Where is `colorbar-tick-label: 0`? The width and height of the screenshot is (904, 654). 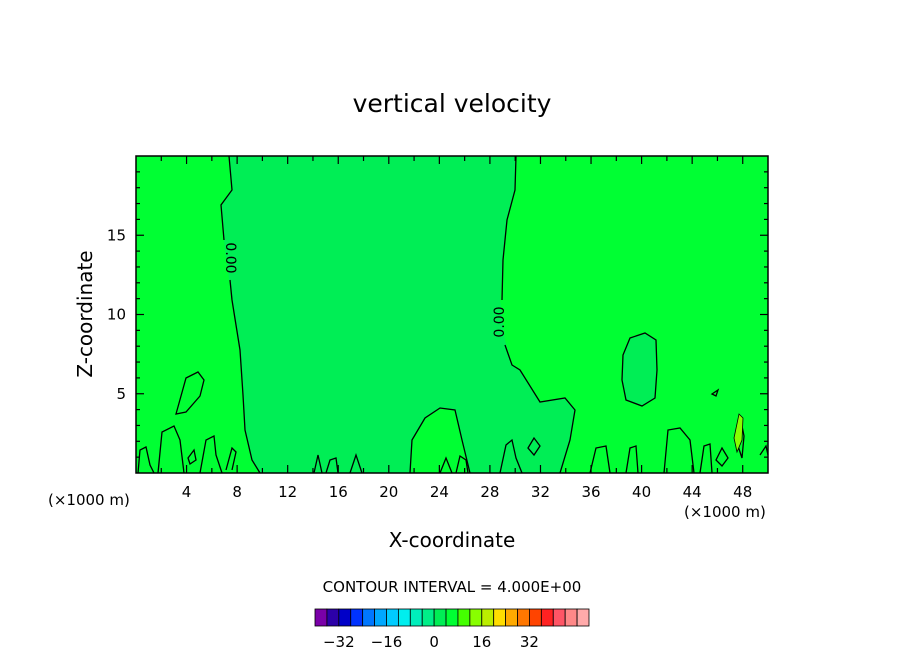
colorbar-tick-label: 0 is located at coordinates (434, 642).